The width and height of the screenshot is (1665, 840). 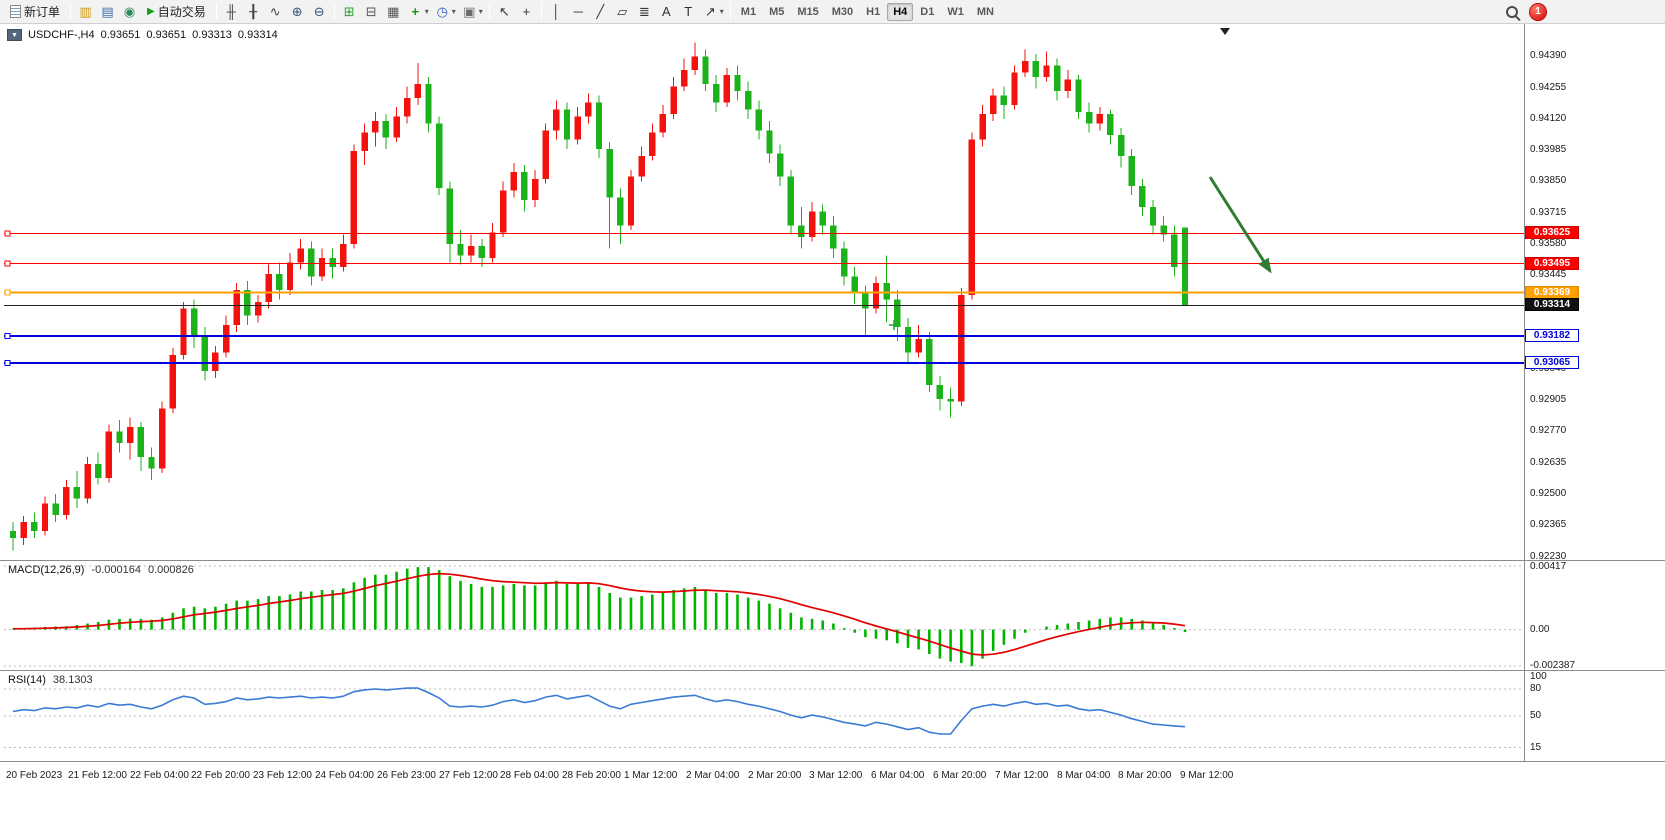 I want to click on charts-icon: ▥, so click(x=85, y=11).